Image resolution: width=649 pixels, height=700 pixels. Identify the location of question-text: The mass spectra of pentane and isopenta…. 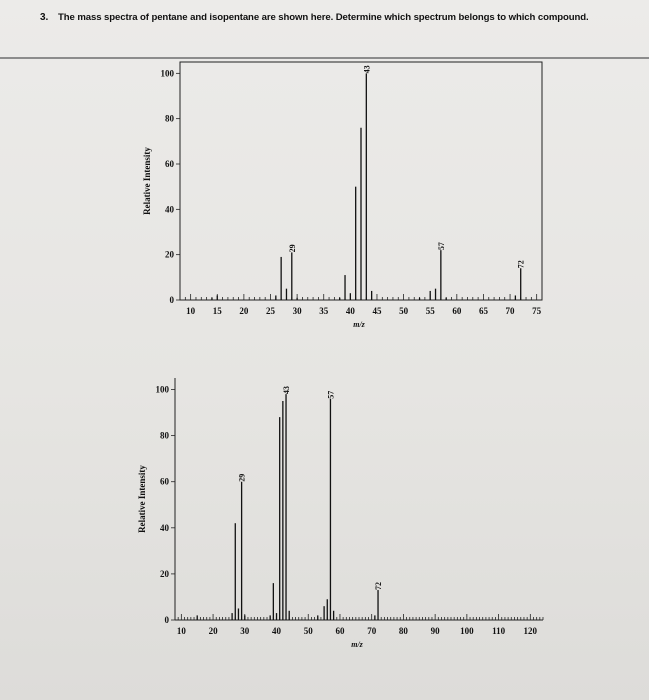
(323, 17).